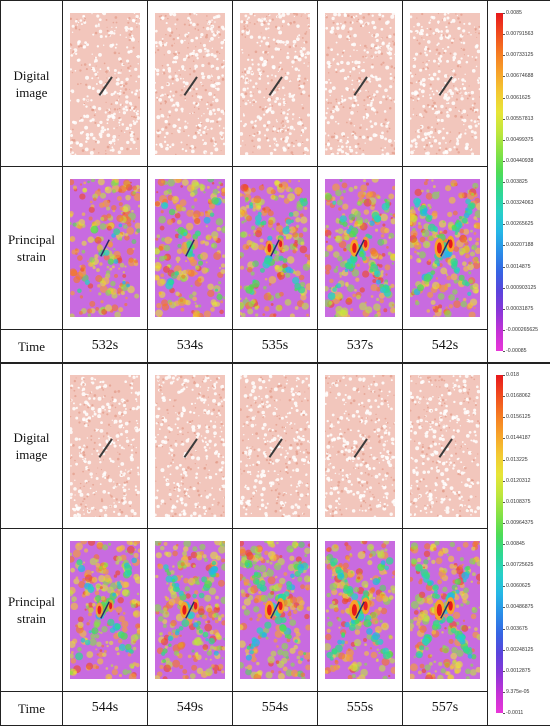  What do you see at coordinates (360, 708) in the screenshot?
I see `time-value: 555s` at bounding box center [360, 708].